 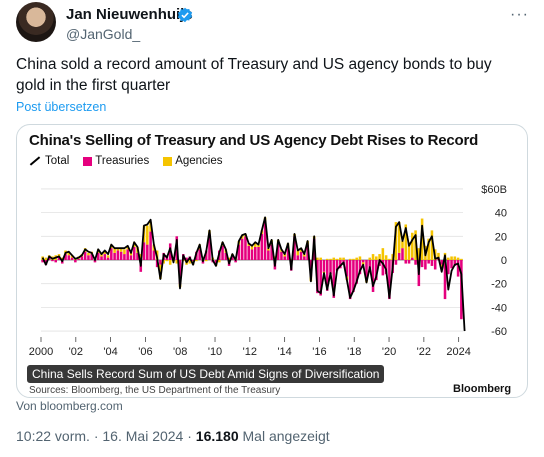 I want to click on views-label: Mal angezeigt, so click(x=286, y=436).